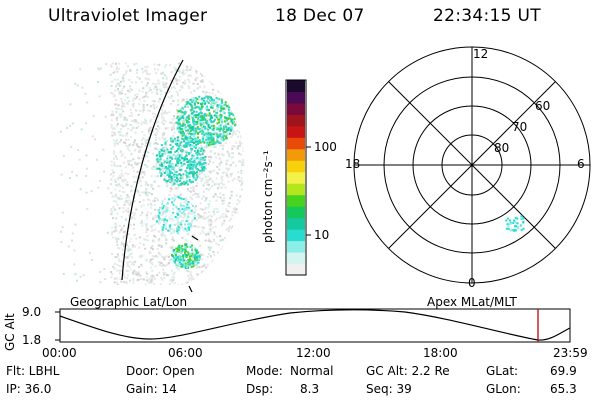 This screenshot has width=600, height=400. Describe the element at coordinates (264, 371) in the screenshot. I see `mode-key: Mode:` at that location.